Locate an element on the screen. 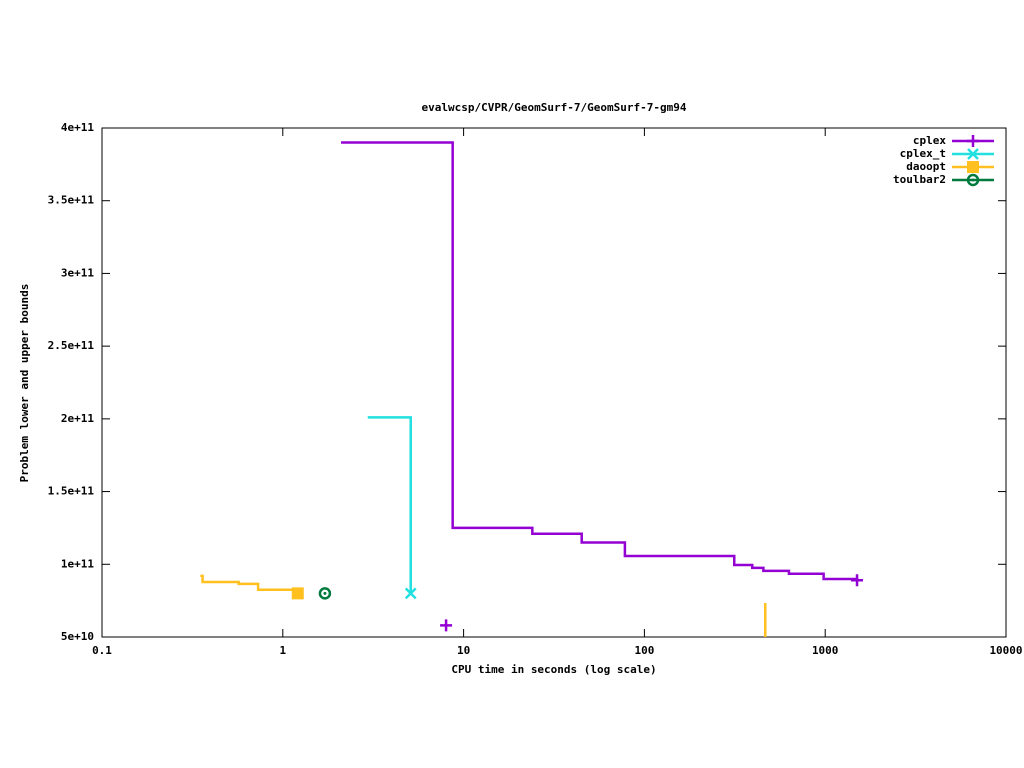 This screenshot has height=768, width=1024. y-tick-label: 3.5e+11 is located at coordinates (71, 200).